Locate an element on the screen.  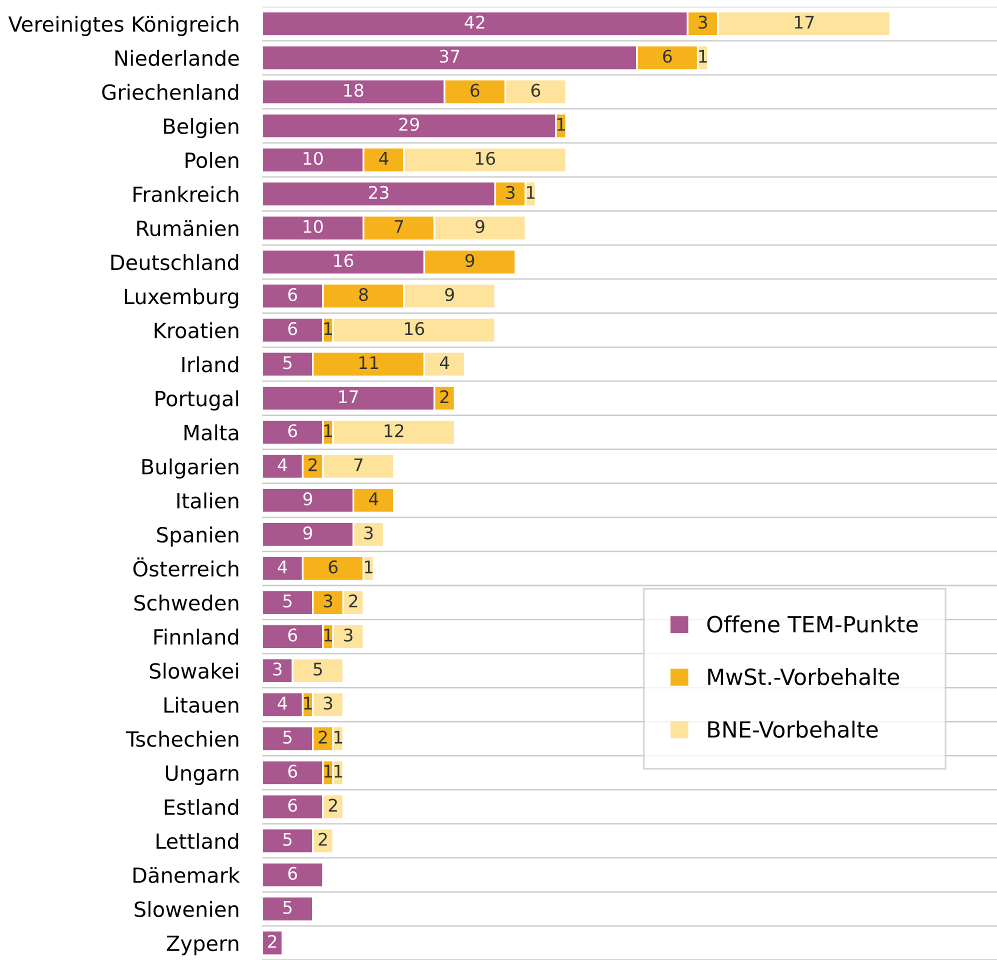
legend-label: Offene TEM-Punkte is located at coordinates (812, 624).